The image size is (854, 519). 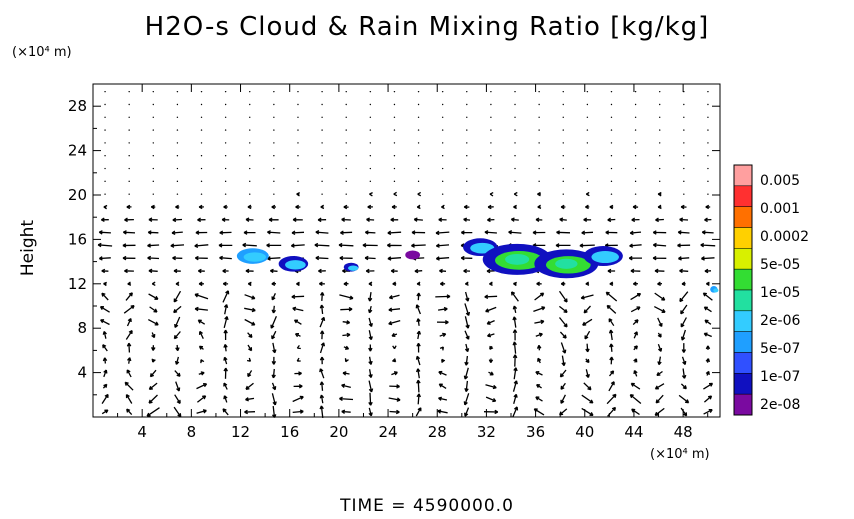 I want to click on colorbar-label: 0.0002, so click(x=784, y=237).